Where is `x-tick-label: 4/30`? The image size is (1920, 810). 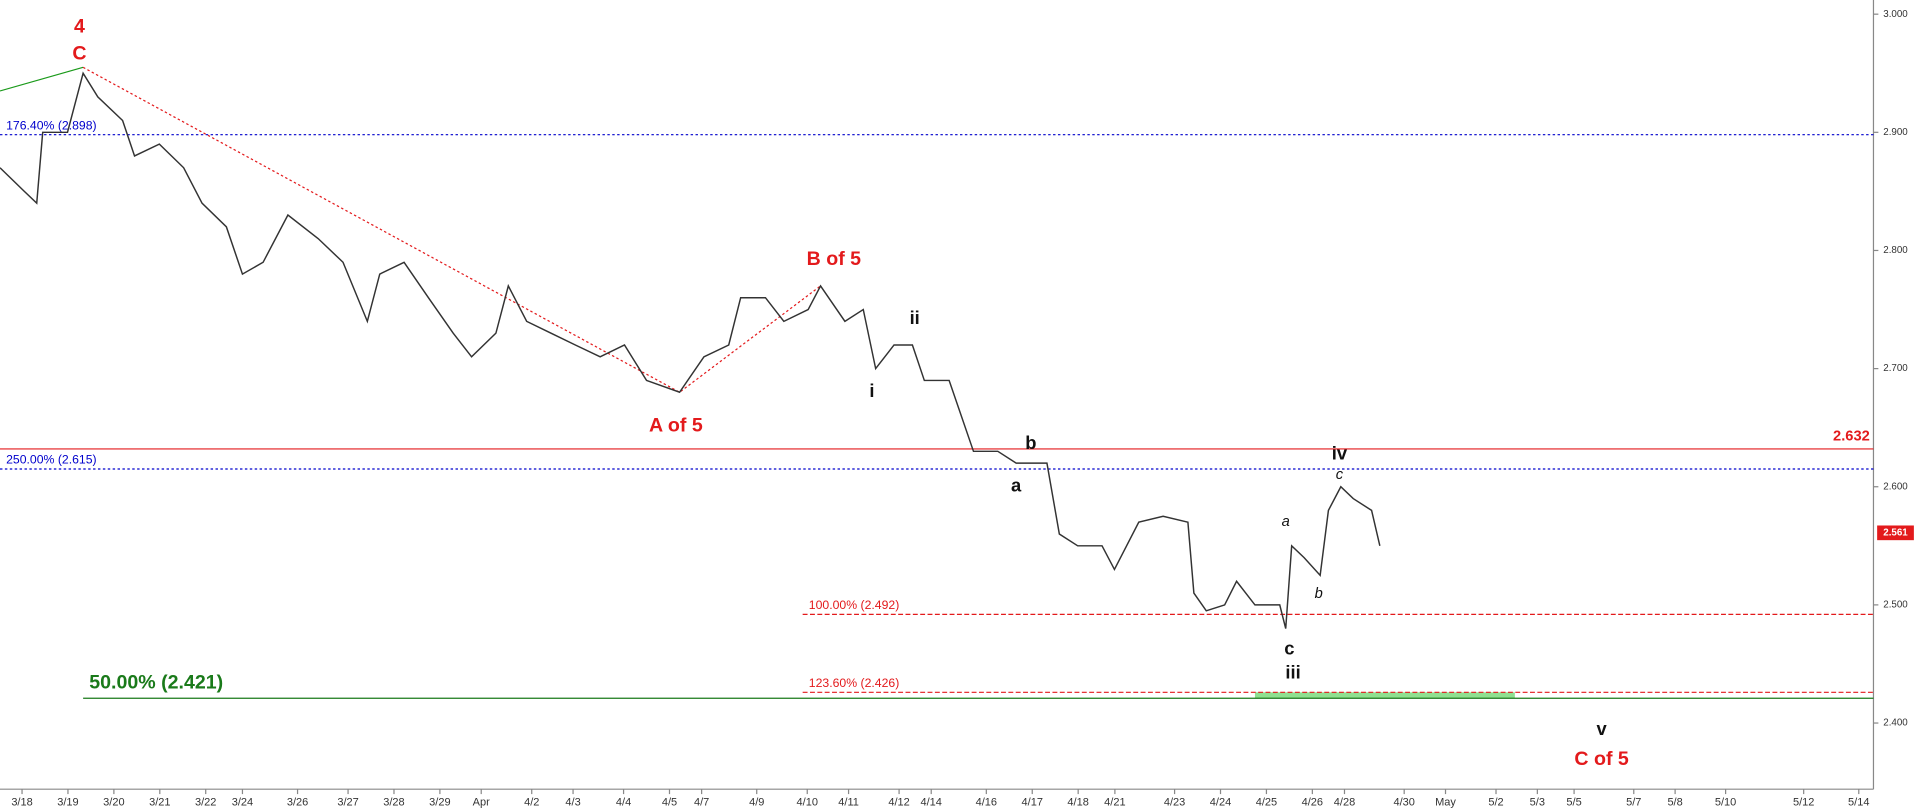
x-tick-label: 4/30 is located at coordinates (1403, 803).